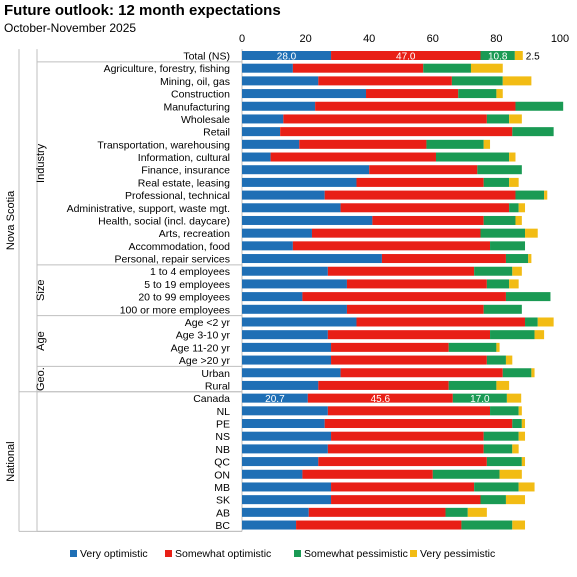 This screenshot has height=577, width=577. I want to click on group-label: Size, so click(41, 290).